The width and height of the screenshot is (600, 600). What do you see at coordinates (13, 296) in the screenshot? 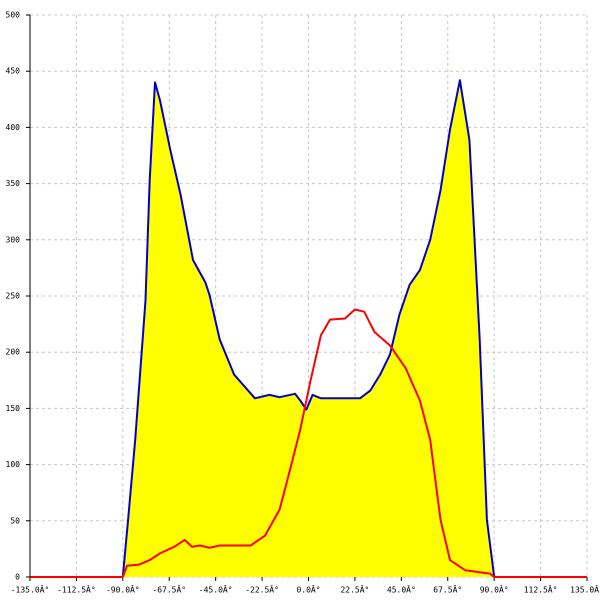
I see `y-tick-label: 250` at bounding box center [13, 296].